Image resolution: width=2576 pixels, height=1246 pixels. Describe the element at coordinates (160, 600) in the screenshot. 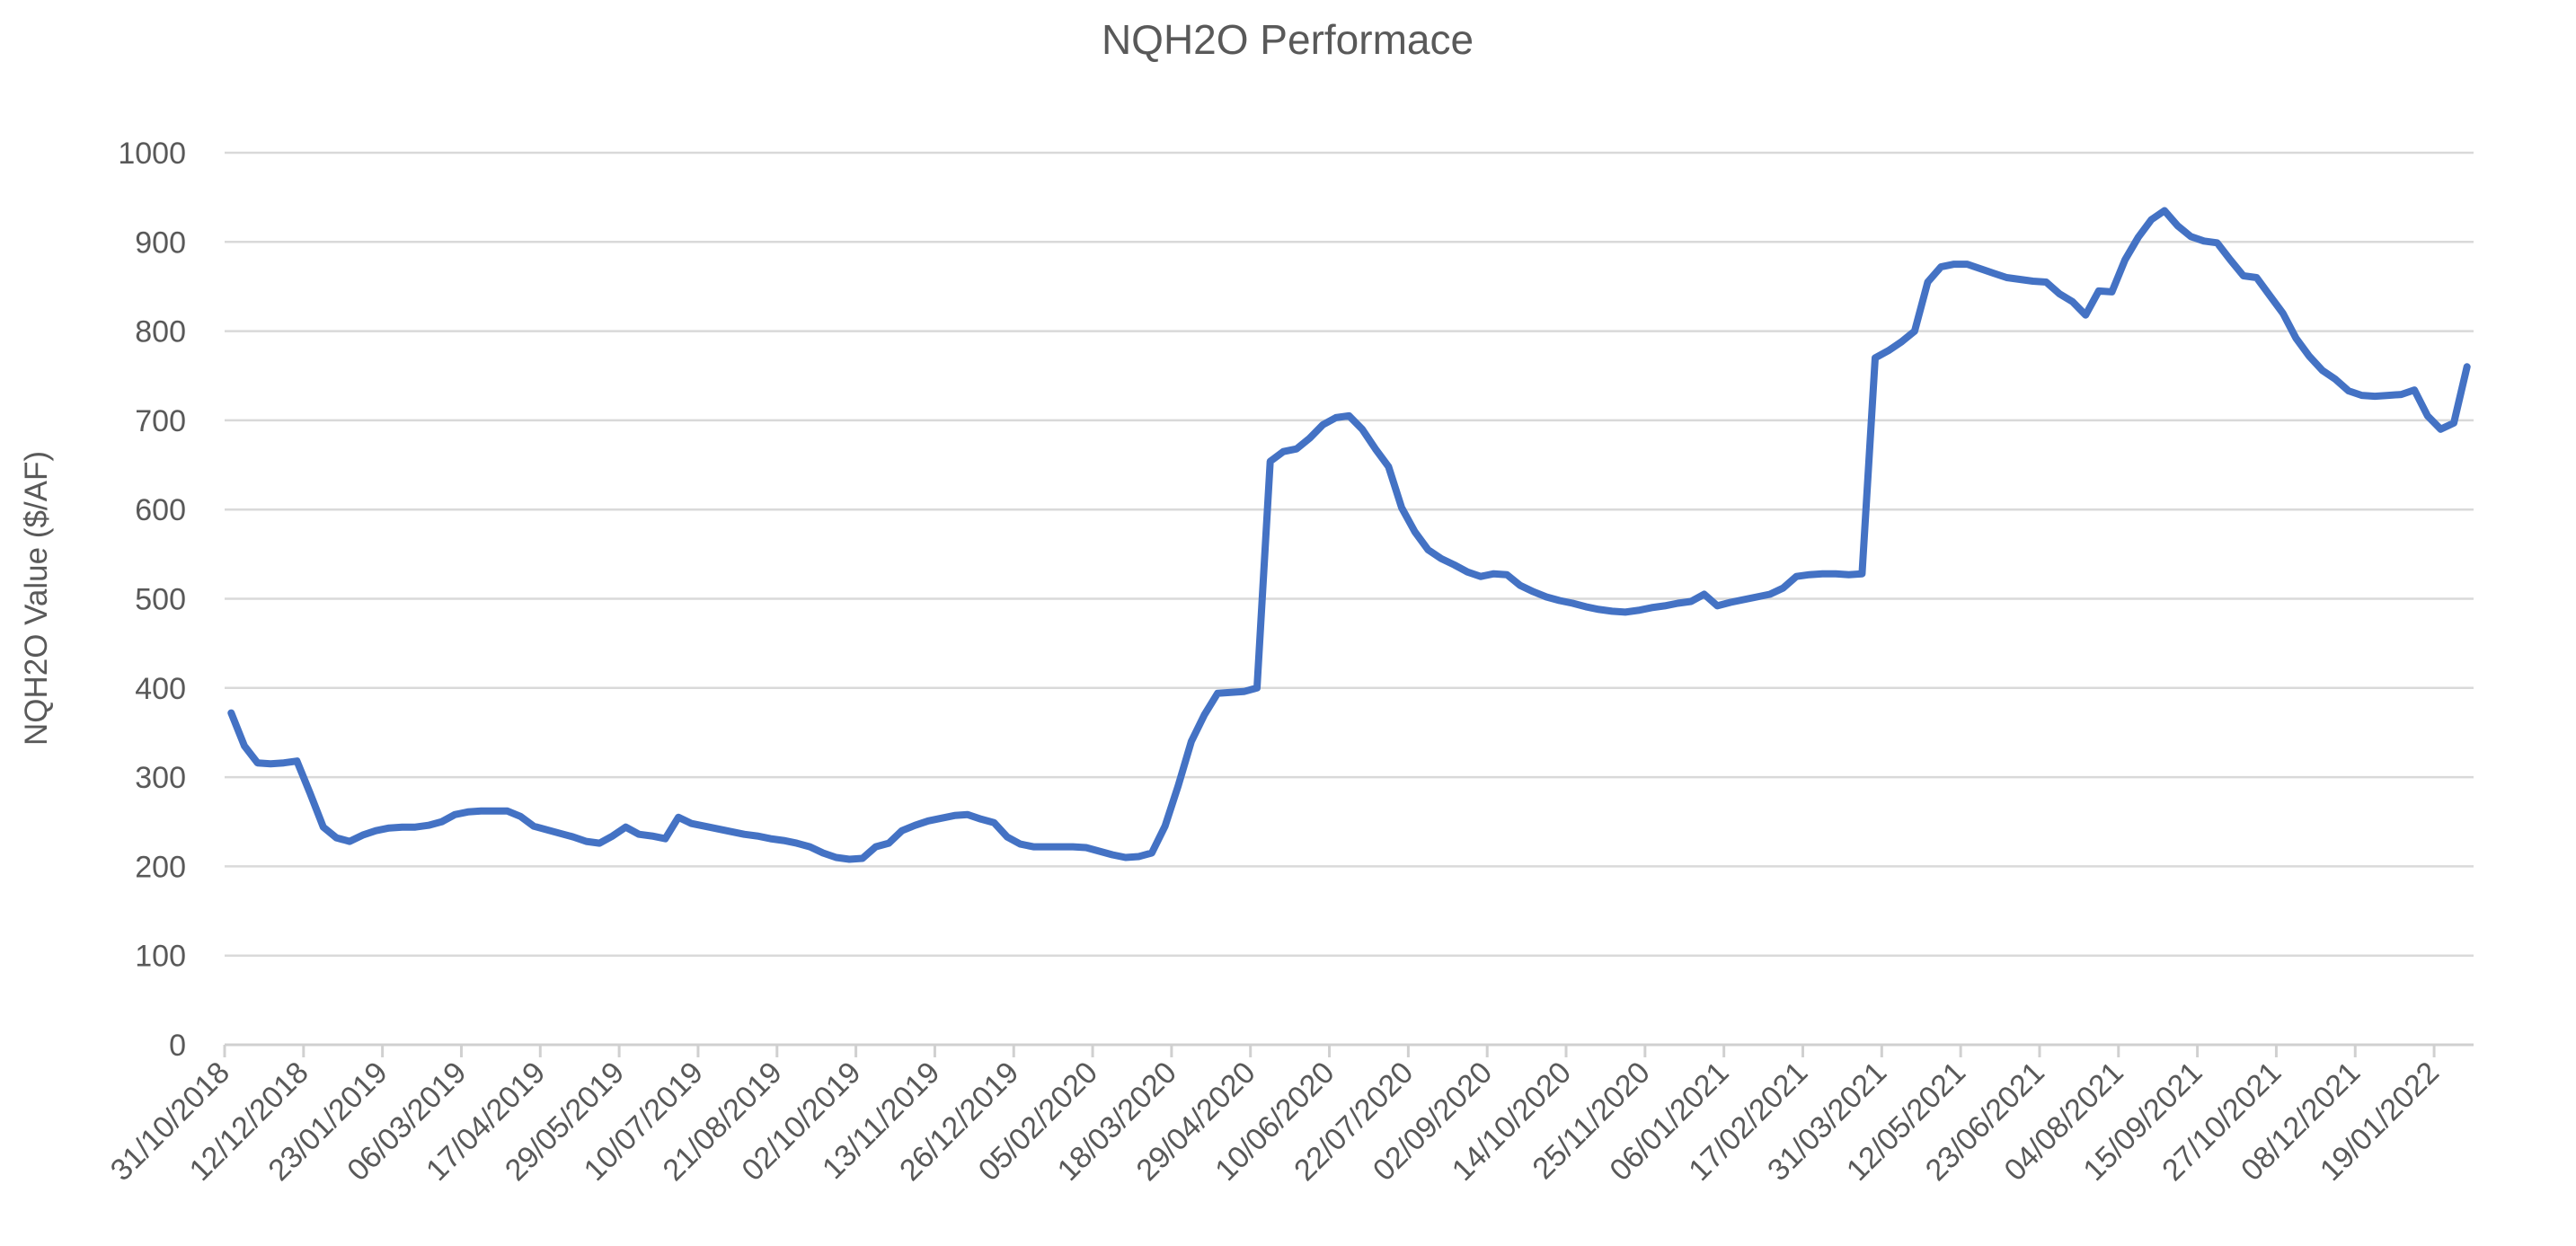

I see `y-axis-label: 500` at that location.